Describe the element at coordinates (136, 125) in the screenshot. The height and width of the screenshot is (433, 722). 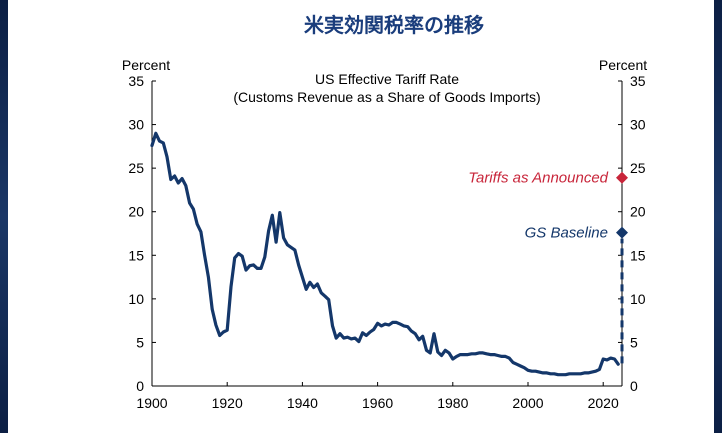
I see `y-tick-label-left: 30` at that location.